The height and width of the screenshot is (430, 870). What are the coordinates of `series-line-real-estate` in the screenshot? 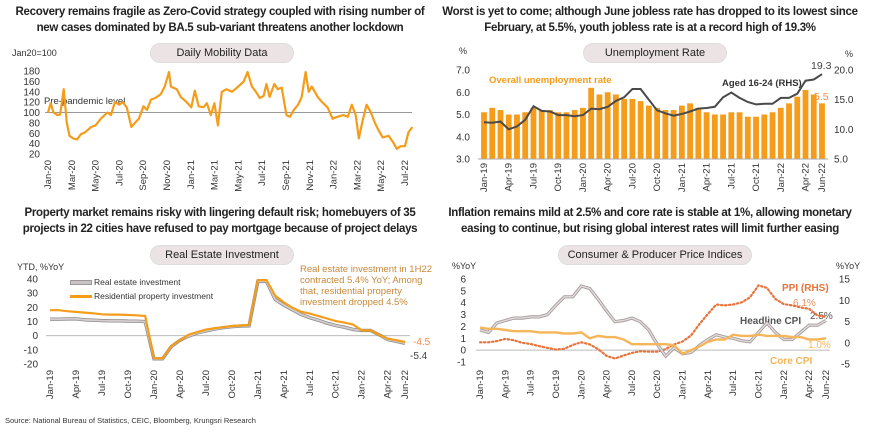 It's located at (228, 320).